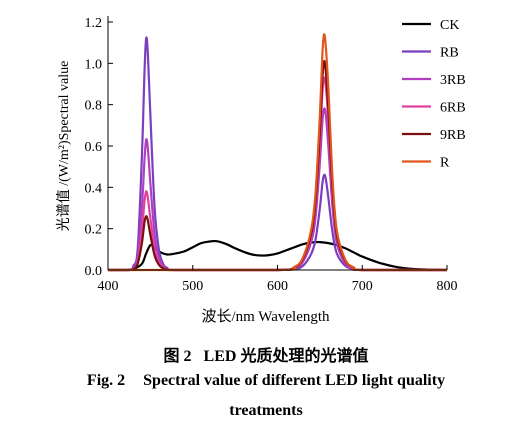 The image size is (532, 431). Describe the element at coordinates (449, 25) in the screenshot. I see `legend-label-CK: CK` at that location.